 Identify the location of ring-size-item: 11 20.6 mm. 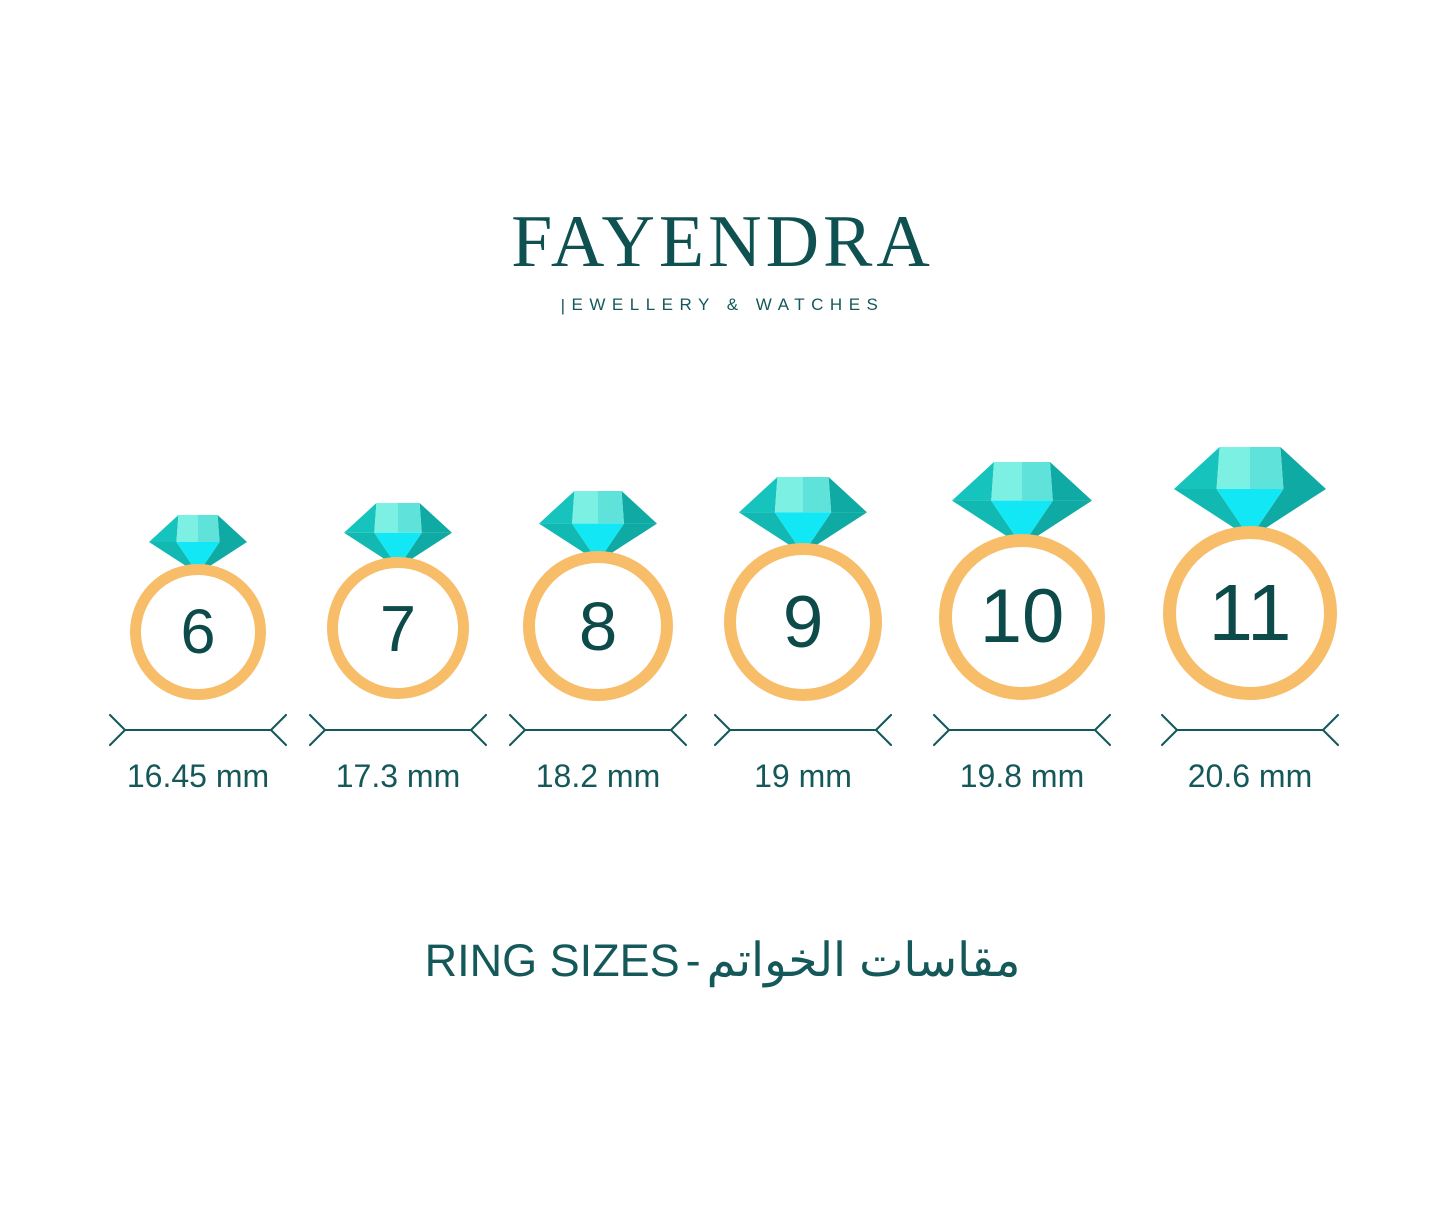
(1250, 630).